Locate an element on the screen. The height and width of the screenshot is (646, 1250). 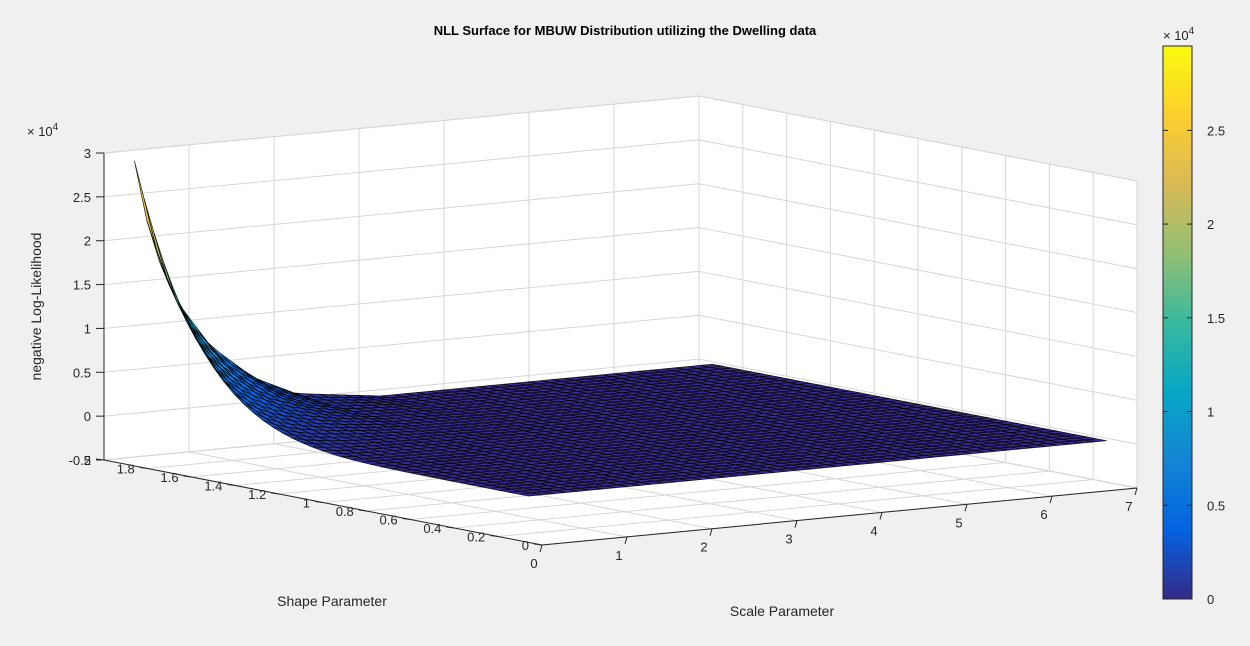
x-tick-label: 6 is located at coordinates (1043, 514).